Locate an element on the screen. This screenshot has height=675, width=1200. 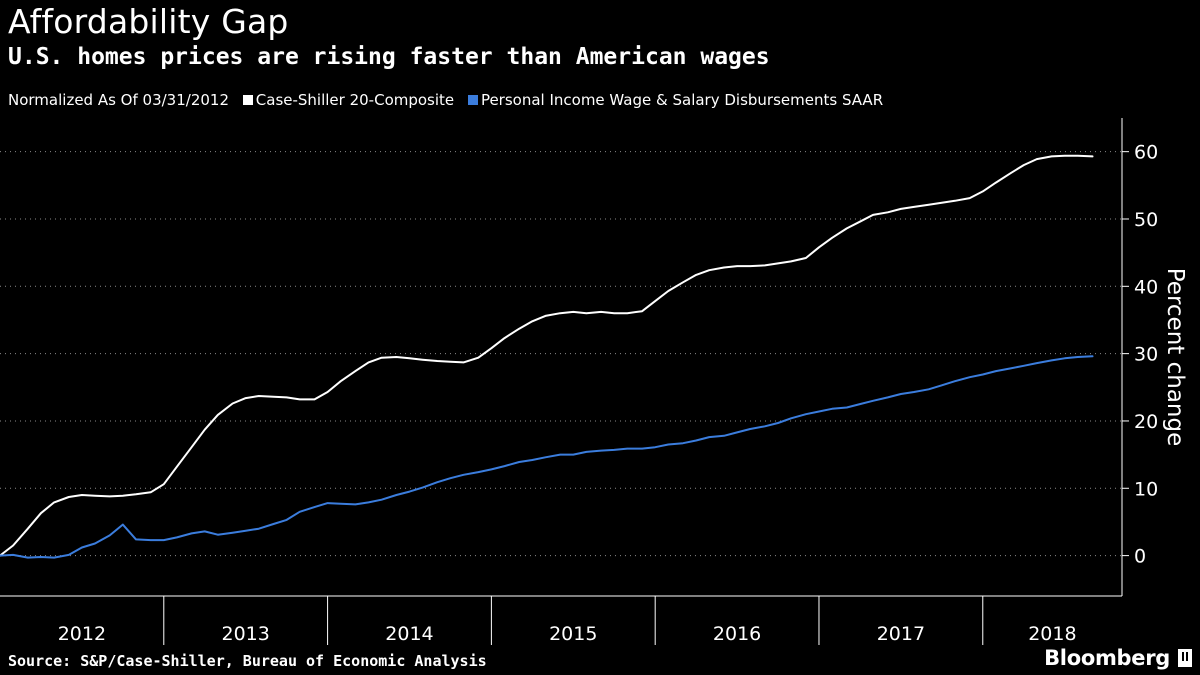
x-tick-label: 2015 is located at coordinates (573, 634).